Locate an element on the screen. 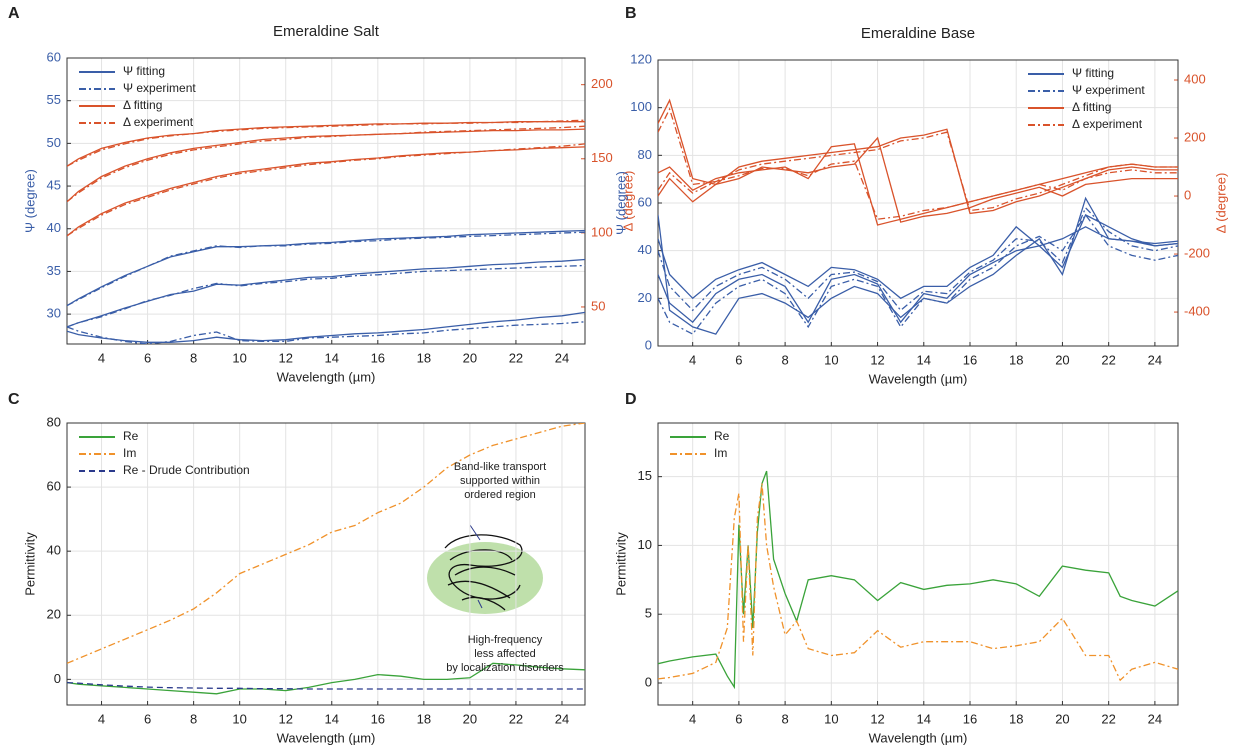  legend-label: Re is located at coordinates (722, 436).